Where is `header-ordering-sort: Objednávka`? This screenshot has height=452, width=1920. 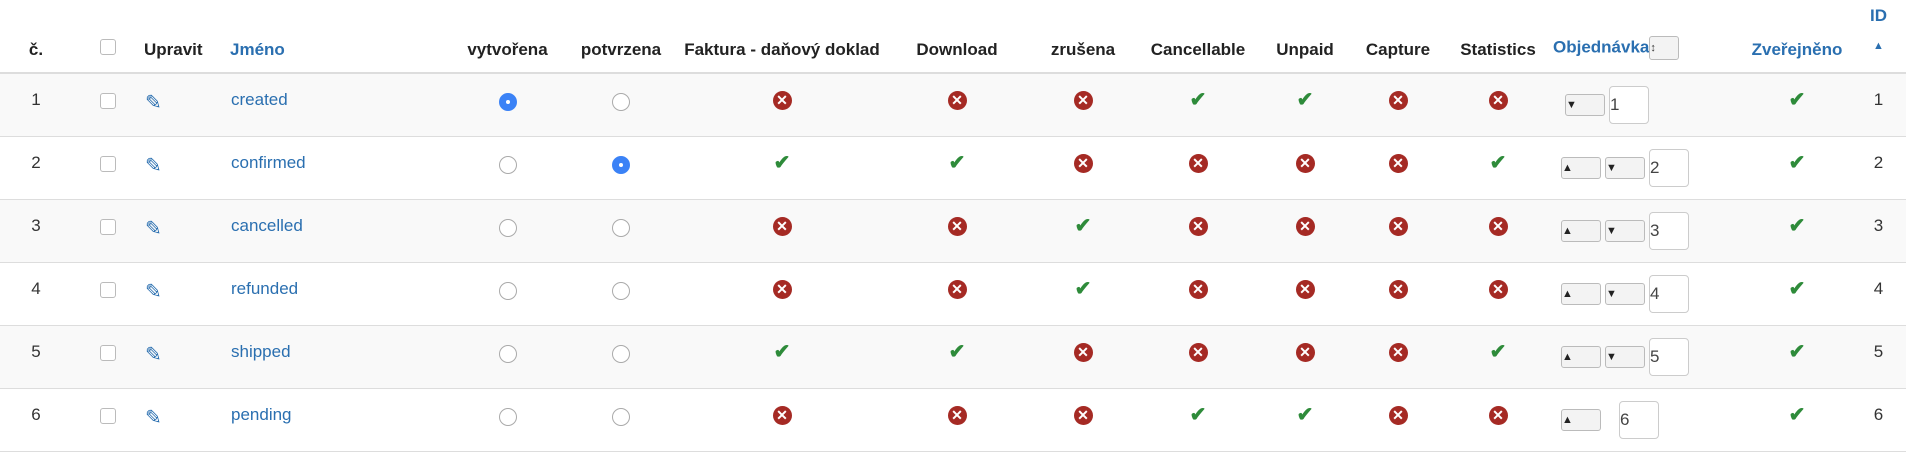 header-ordering-sort: Objednávka is located at coordinates (1601, 47).